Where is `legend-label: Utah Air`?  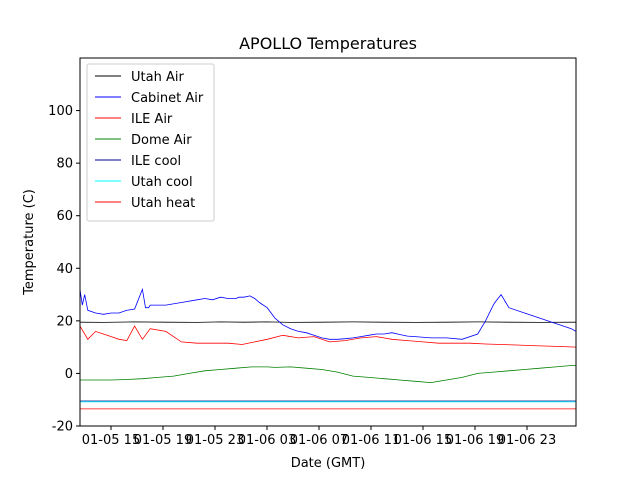 legend-label: Utah Air is located at coordinates (157, 77).